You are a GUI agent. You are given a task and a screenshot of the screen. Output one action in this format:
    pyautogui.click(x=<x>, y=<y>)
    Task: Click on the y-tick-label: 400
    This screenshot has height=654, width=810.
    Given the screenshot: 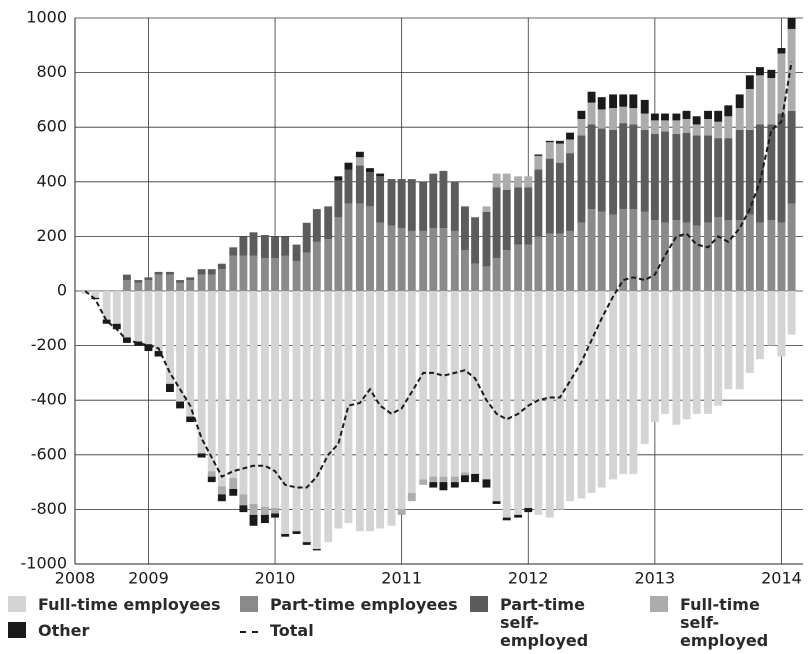 What is the action you would take?
    pyautogui.click(x=51, y=180)
    